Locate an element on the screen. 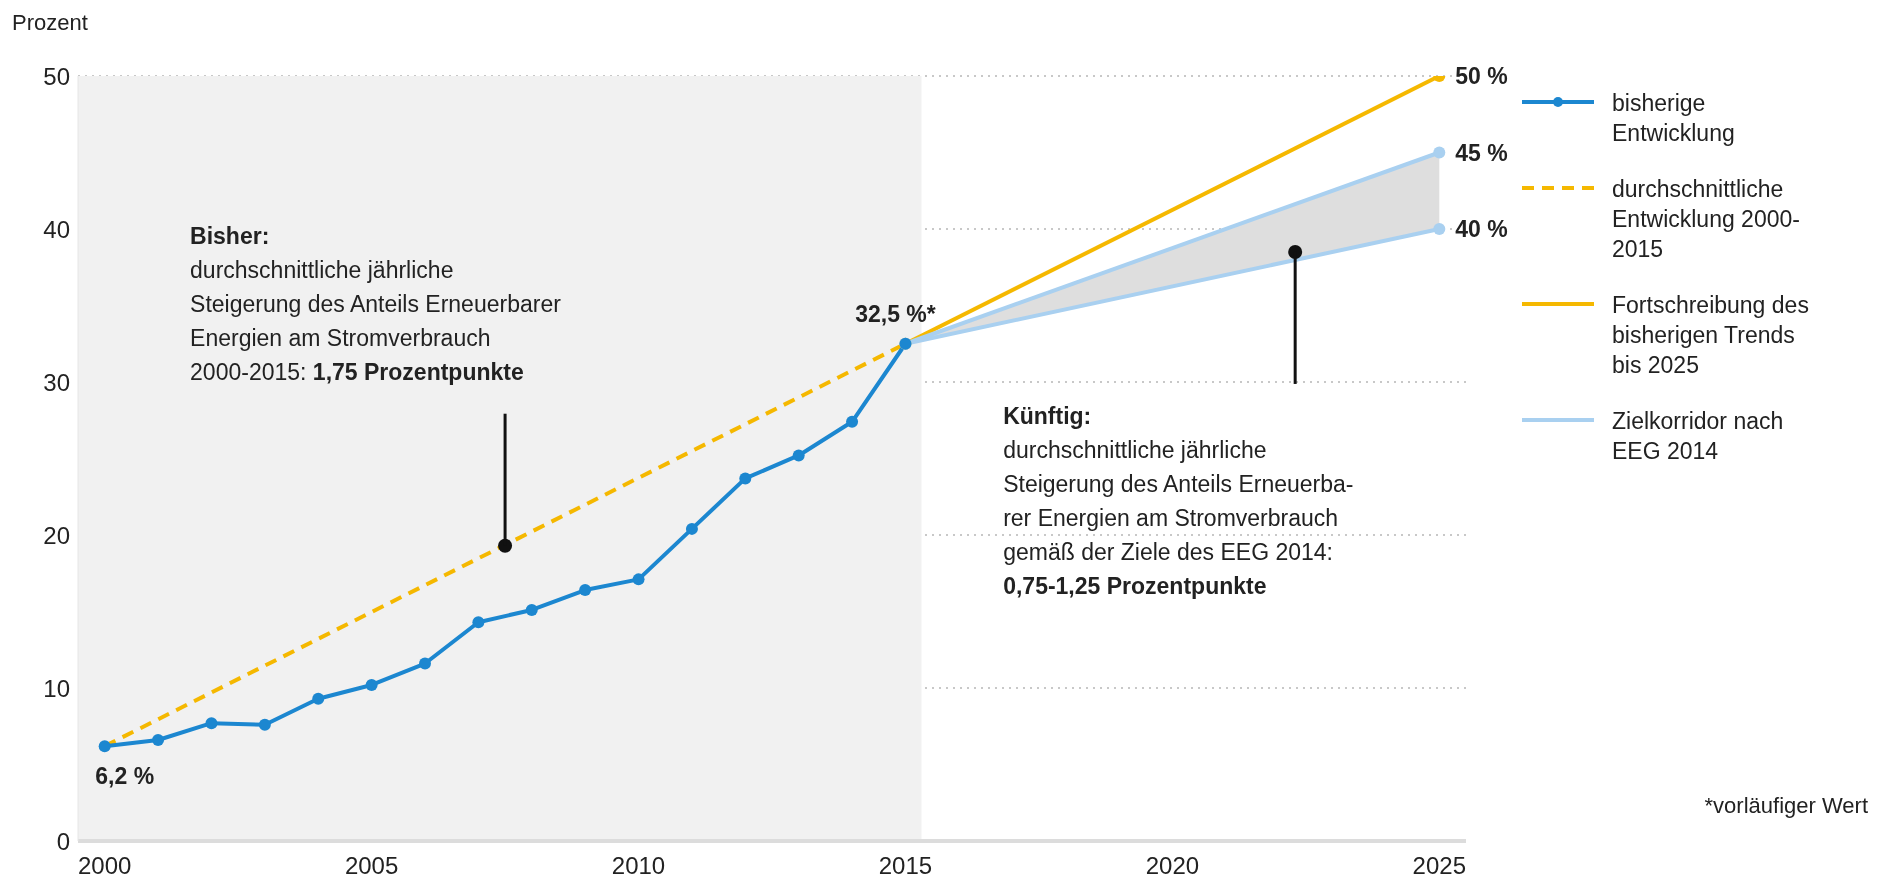  annotation: Künftig: durchschnittliche jährliche Steigerung des Anteils Erneuerba- rer Energien am Stromverbrauch gemäß der Ziele des EEG 2014: 0,75-1,25 Prozentpunkte is located at coordinates (1178, 500).